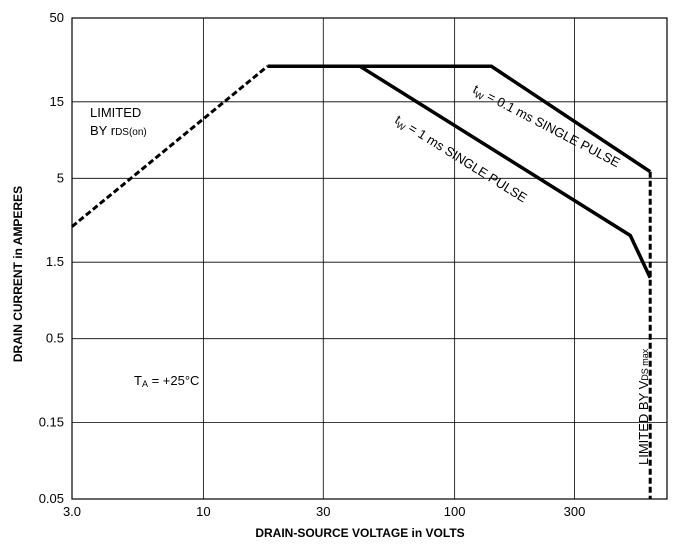 The height and width of the screenshot is (546, 688). I want to click on annotation-limited-vds-max: LIMITED BY VDS max, so click(643, 406).